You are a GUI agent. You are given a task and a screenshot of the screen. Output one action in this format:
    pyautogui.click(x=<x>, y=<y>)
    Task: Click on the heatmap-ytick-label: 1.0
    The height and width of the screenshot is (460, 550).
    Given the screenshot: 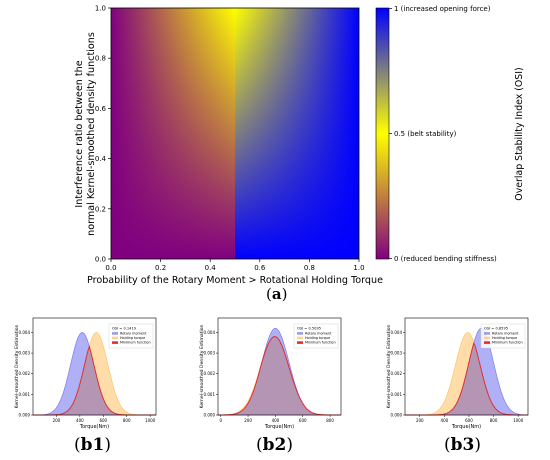 What is the action you would take?
    pyautogui.click(x=100, y=9)
    